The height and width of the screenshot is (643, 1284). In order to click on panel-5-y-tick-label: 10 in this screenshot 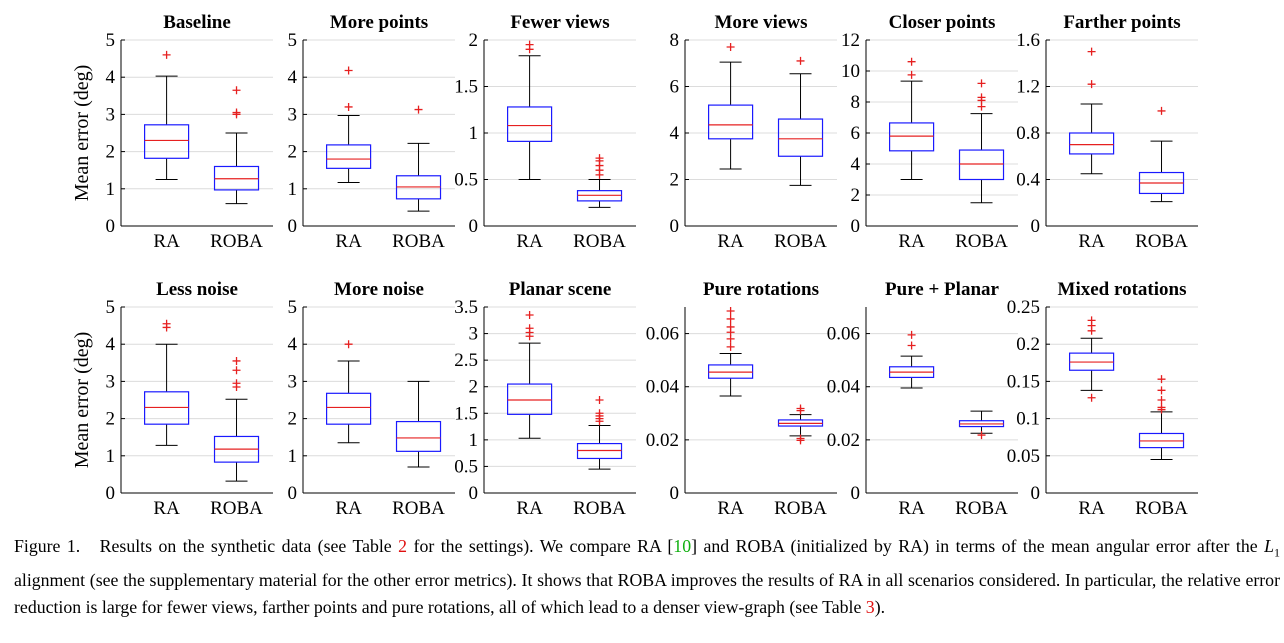, I will do `click(850, 71)`.